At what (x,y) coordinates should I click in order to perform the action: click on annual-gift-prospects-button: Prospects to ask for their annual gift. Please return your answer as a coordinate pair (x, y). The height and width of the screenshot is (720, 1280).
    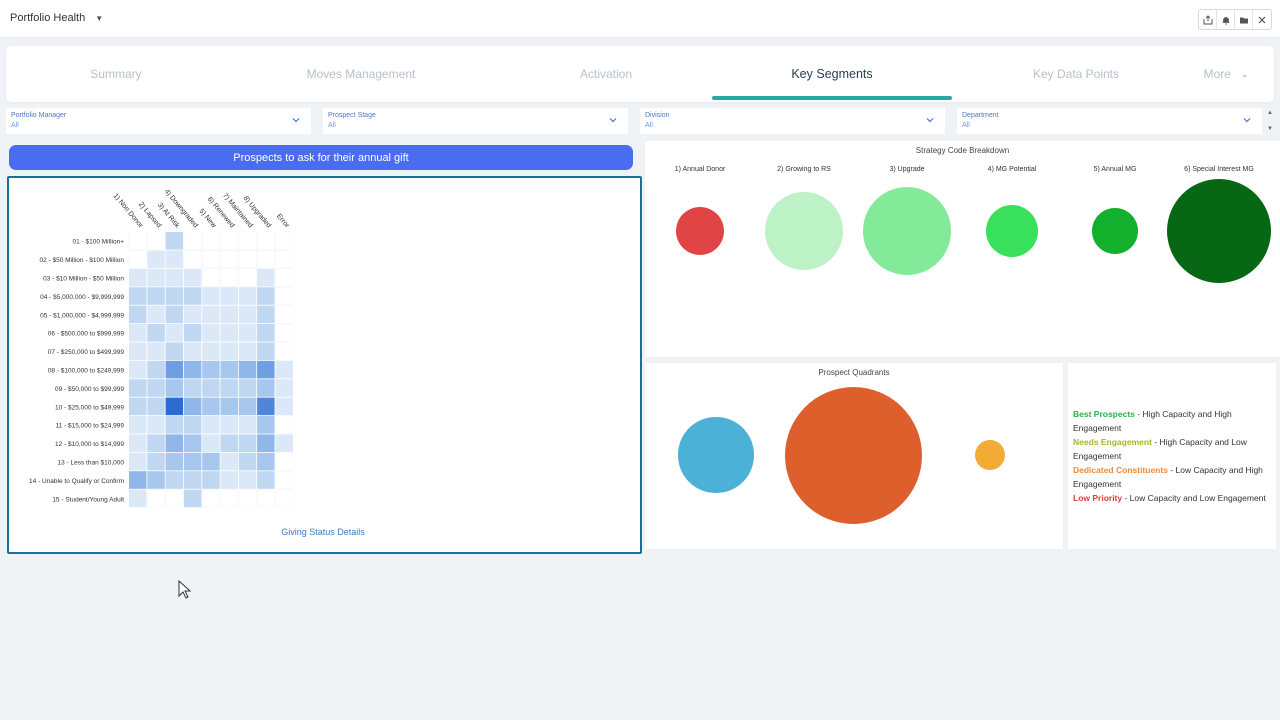
    Looking at the image, I should click on (321, 157).